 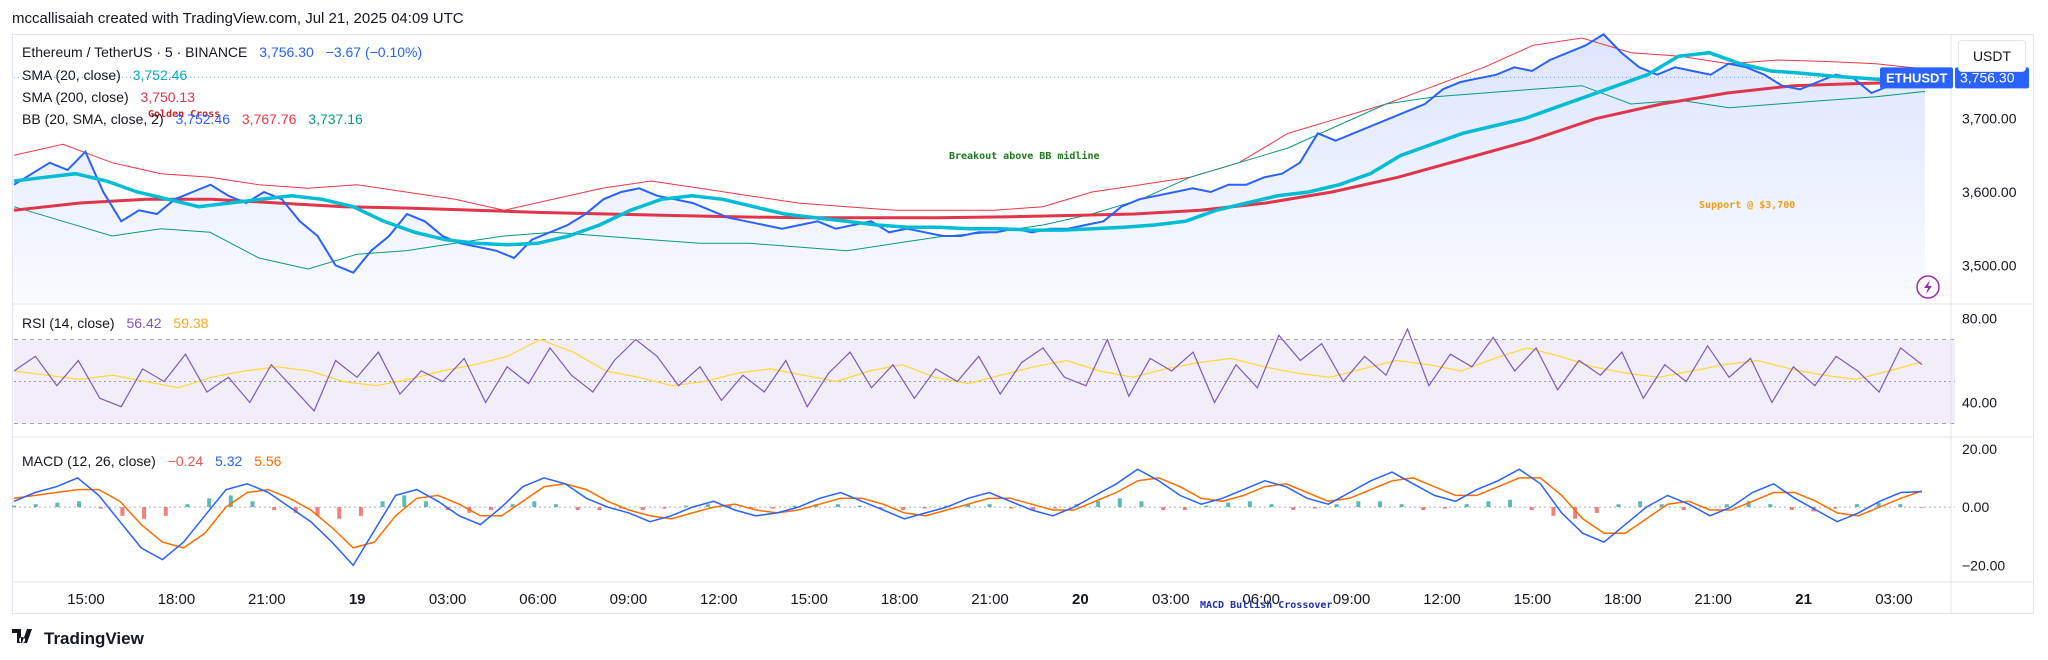 I want to click on ticker-tag-bg, so click(x=1916, y=78).